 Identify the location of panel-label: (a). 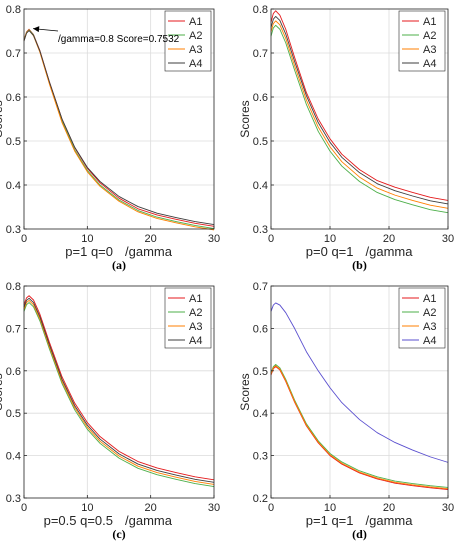
(119, 265).